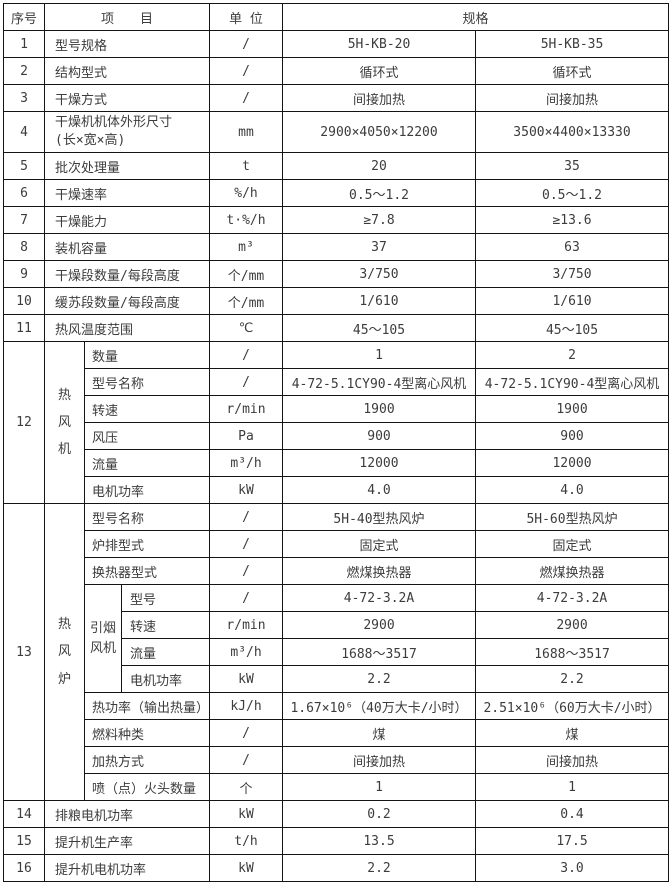 The image size is (670, 882). What do you see at coordinates (379, 814) in the screenshot?
I see `spec-value-1: 0.2` at bounding box center [379, 814].